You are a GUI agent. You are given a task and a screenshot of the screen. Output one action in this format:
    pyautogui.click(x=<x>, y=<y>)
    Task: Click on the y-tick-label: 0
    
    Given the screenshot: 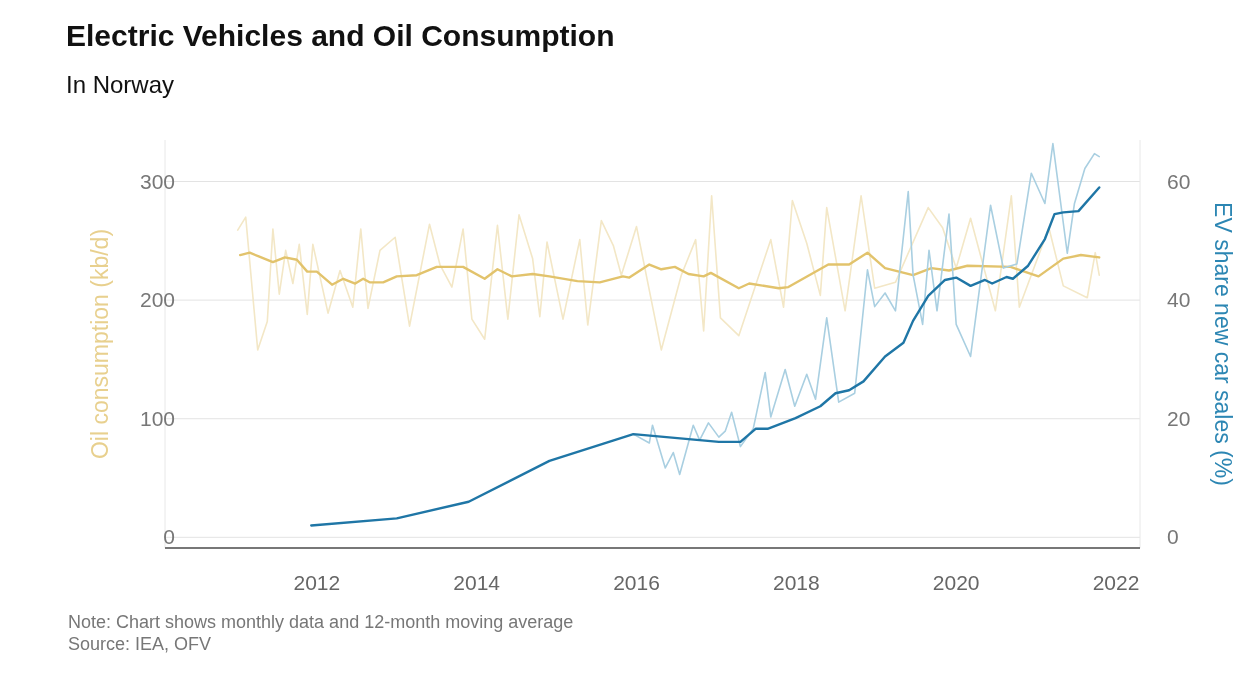 What is the action you would take?
    pyautogui.click(x=169, y=537)
    